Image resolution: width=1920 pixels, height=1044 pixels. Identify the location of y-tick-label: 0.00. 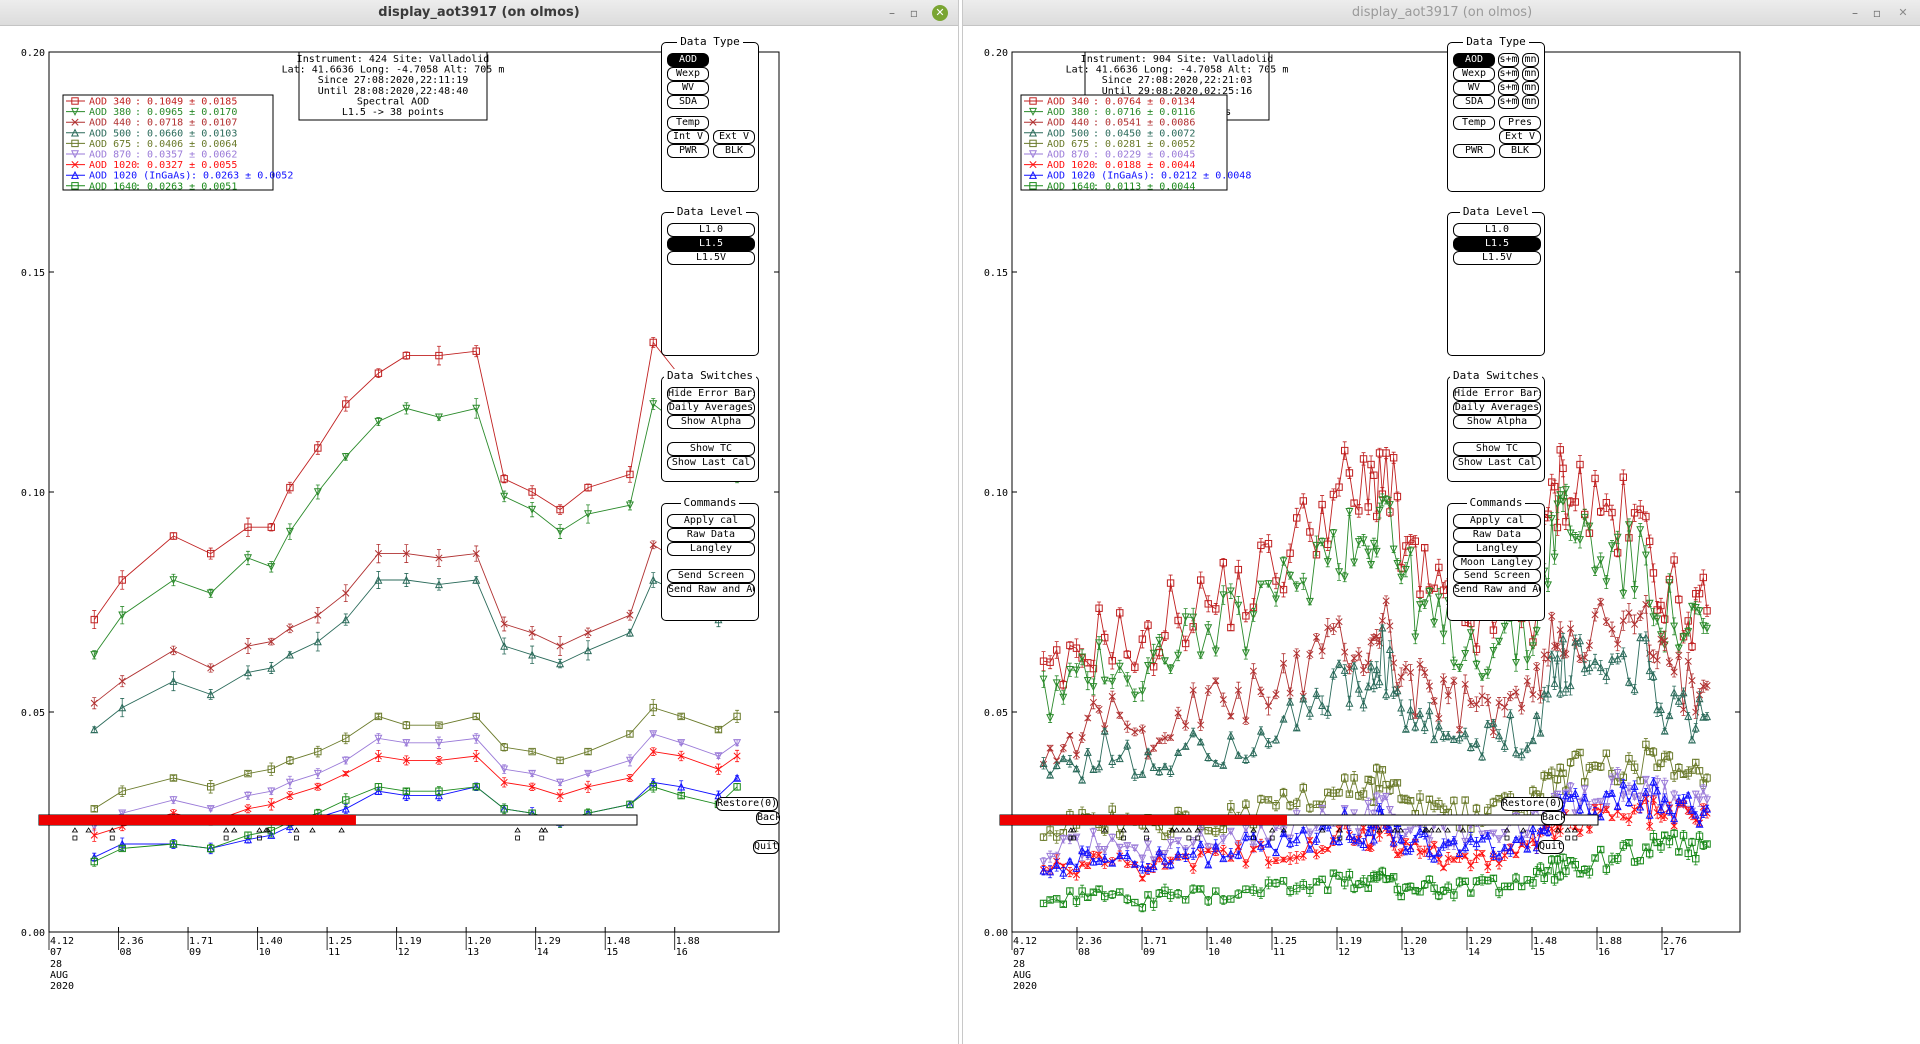
(33, 933).